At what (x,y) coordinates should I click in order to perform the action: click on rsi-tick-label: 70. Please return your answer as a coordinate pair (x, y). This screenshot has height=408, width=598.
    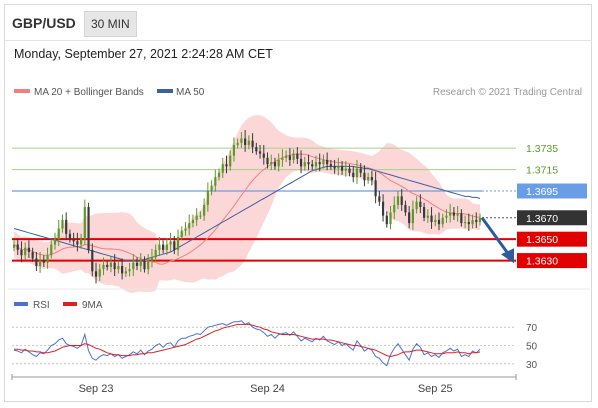
    Looking at the image, I should click on (532, 328).